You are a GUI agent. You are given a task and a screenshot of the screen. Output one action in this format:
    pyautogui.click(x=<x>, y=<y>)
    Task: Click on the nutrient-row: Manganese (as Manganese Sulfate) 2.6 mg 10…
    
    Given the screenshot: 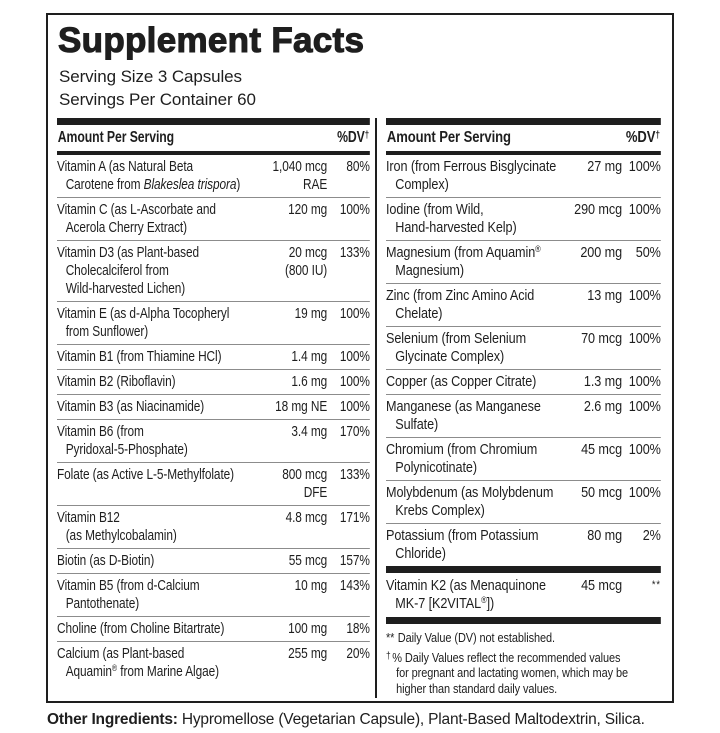 What is the action you would take?
    pyautogui.click(x=523, y=415)
    